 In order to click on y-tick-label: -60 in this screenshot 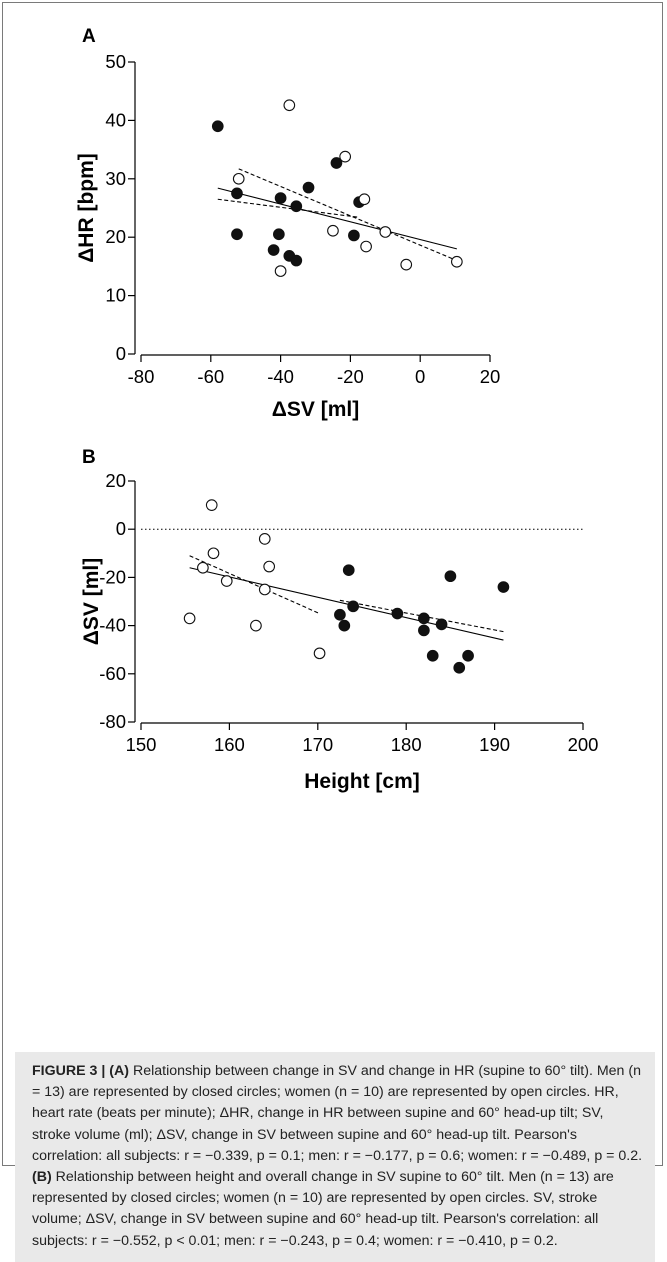, I will do `click(112, 673)`.